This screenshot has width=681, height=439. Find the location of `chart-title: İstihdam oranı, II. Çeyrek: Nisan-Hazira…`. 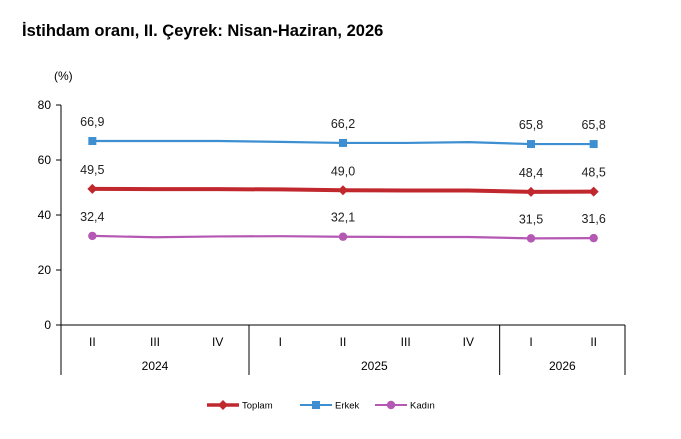

chart-title: İstihdam oranı, II. Çeyrek: Nisan-Hazira… is located at coordinates (203, 31).